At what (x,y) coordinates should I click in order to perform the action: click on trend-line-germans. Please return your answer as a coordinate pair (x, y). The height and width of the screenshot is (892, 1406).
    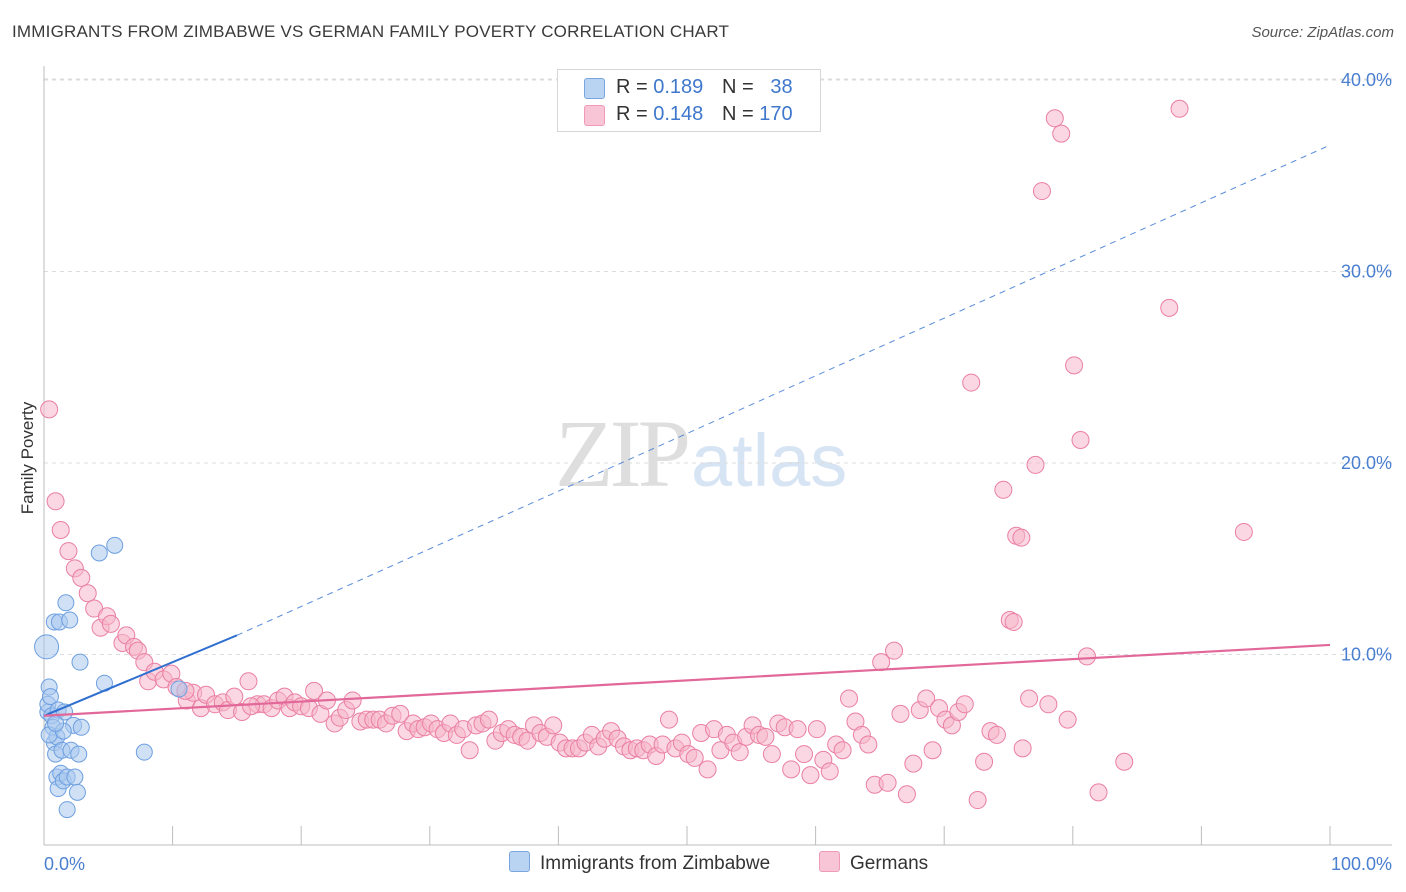
    Looking at the image, I should click on (687, 680).